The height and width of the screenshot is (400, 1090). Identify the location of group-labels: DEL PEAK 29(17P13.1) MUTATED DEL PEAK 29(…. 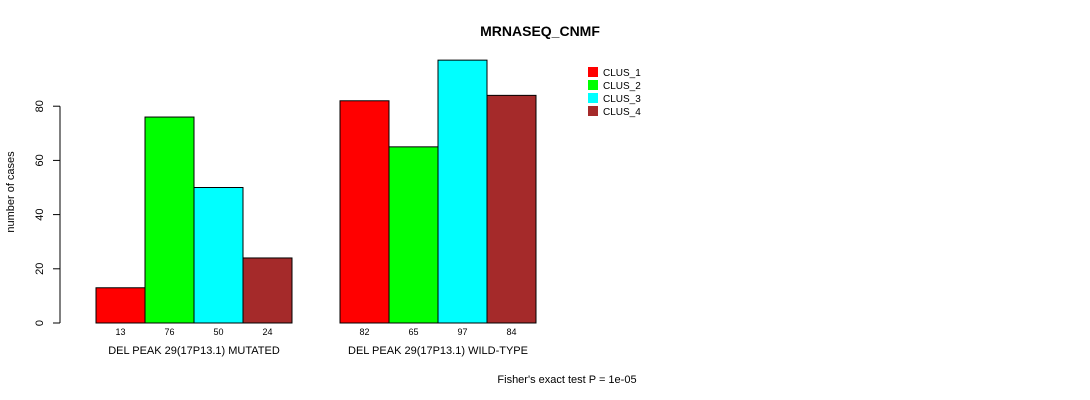
(318, 351).